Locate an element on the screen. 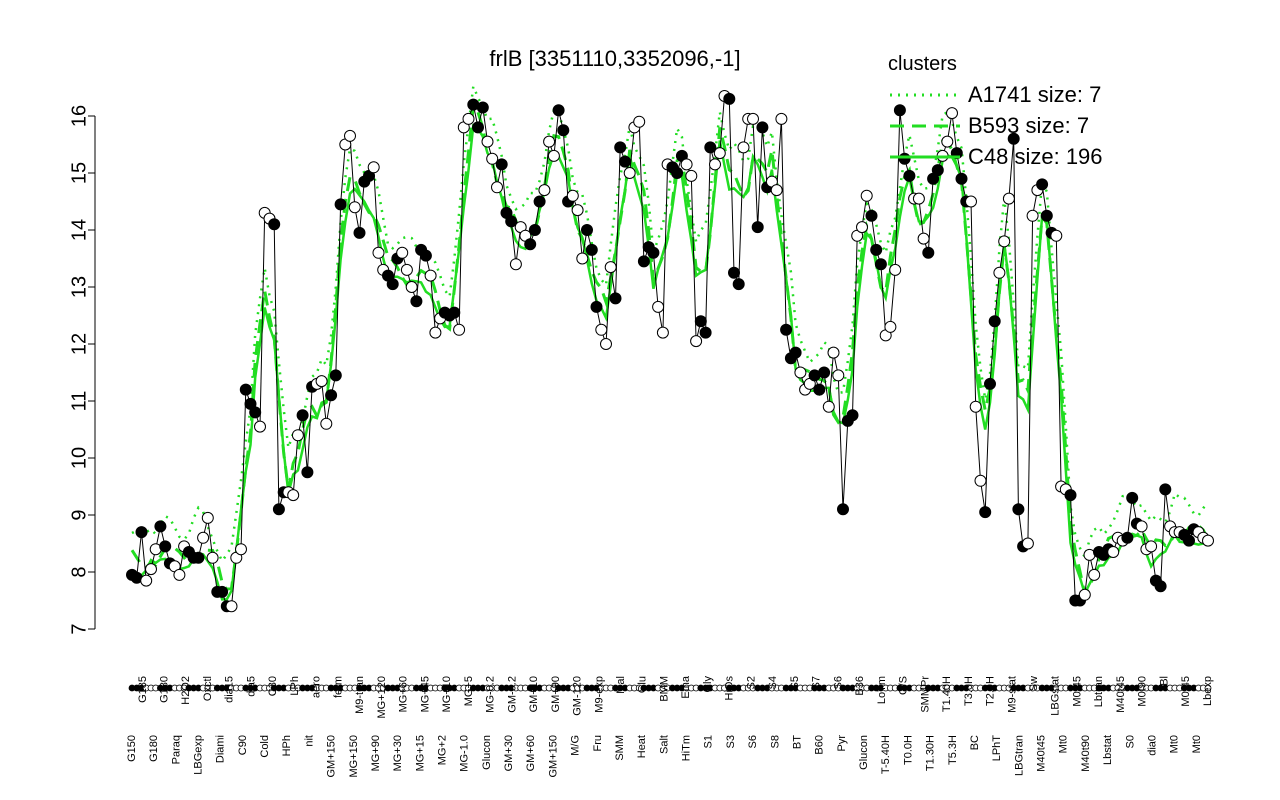 Image resolution: width=1280 pixels, height=800 pixels. x-tick-label: SMM is located at coordinates (620, 748).